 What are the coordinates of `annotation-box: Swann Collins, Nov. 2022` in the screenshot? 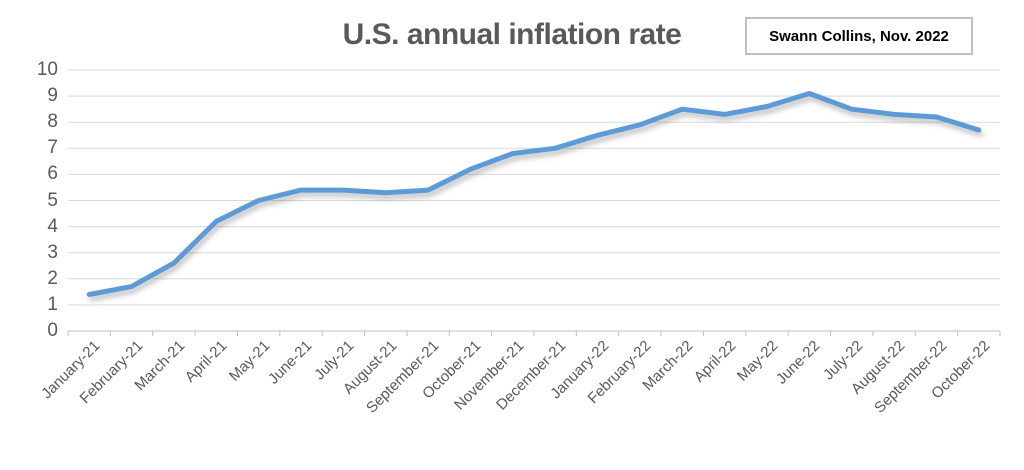 It's located at (859, 36).